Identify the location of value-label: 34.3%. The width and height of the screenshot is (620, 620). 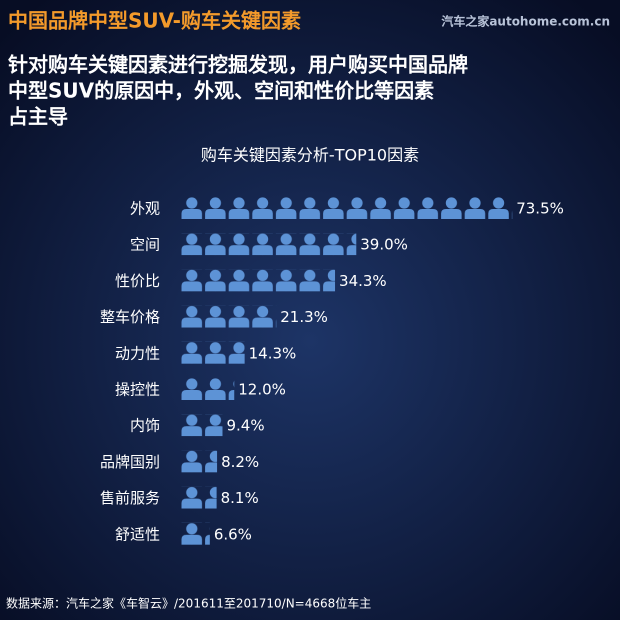
(363, 281).